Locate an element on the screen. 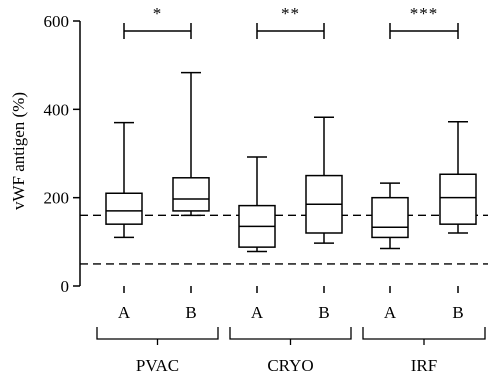 The width and height of the screenshot is (490, 378). significance-stars: ** is located at coordinates (290, 13).